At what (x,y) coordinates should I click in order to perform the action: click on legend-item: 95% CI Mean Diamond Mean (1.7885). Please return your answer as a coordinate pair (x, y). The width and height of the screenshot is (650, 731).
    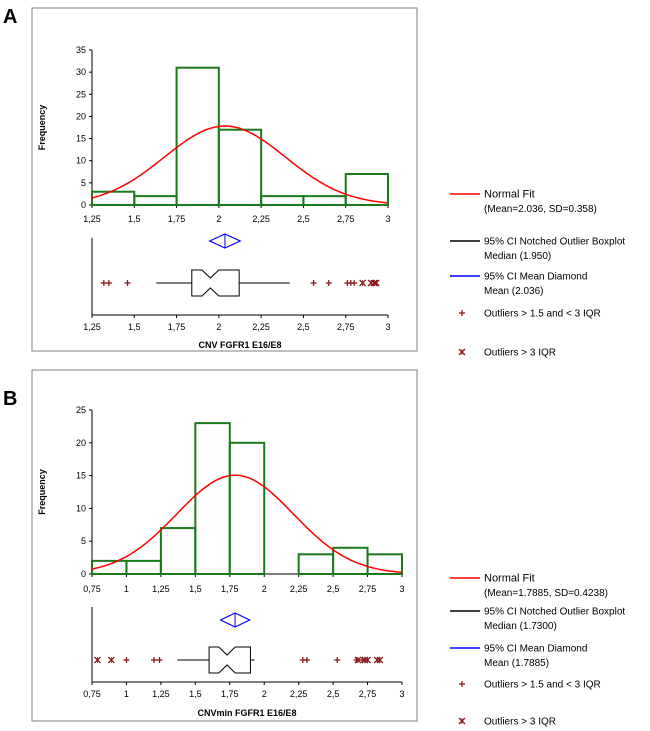
    Looking at the image, I should click on (518, 656).